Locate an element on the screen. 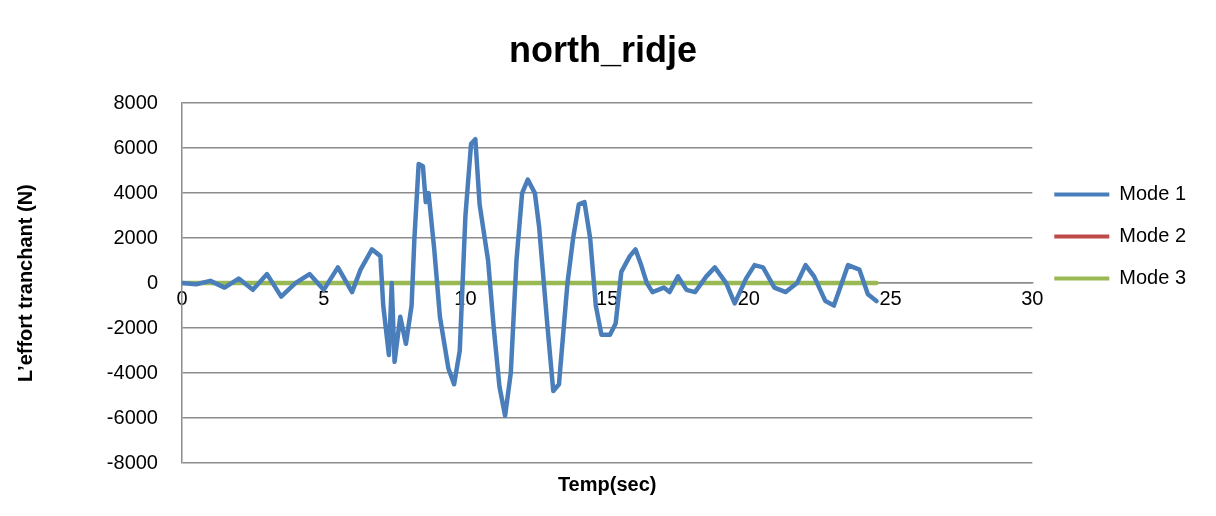  y-tick-label: -2000 is located at coordinates (132, 326).